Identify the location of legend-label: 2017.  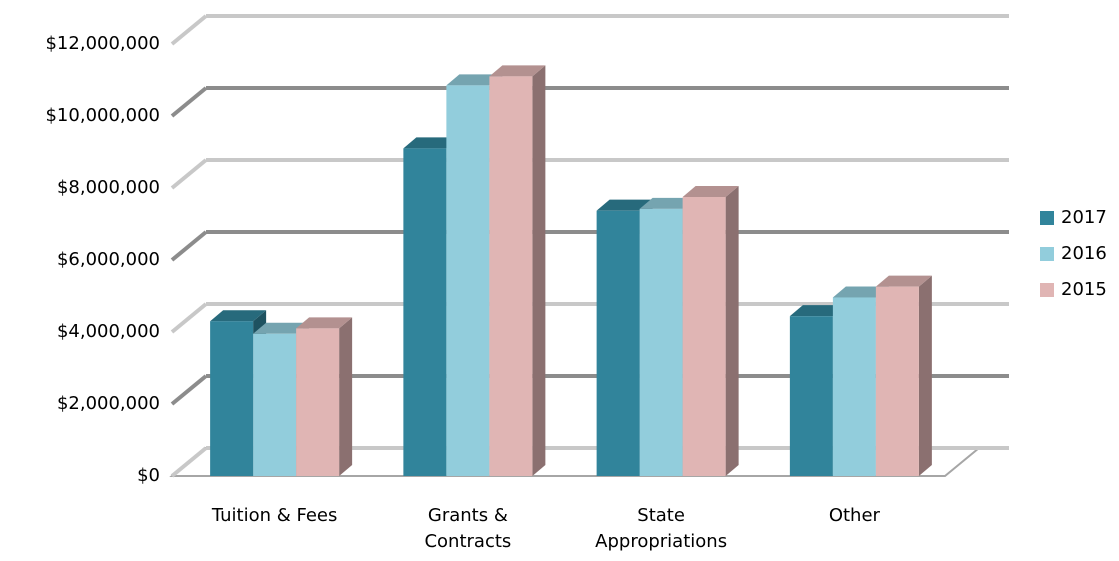
(1084, 217).